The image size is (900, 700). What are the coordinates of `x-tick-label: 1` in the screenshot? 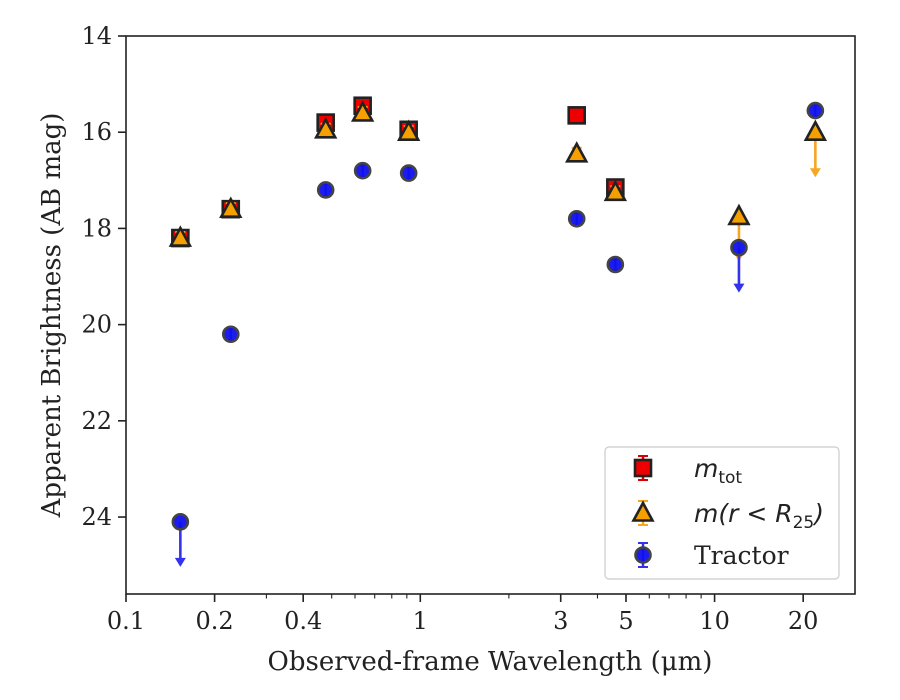 It's located at (420, 621).